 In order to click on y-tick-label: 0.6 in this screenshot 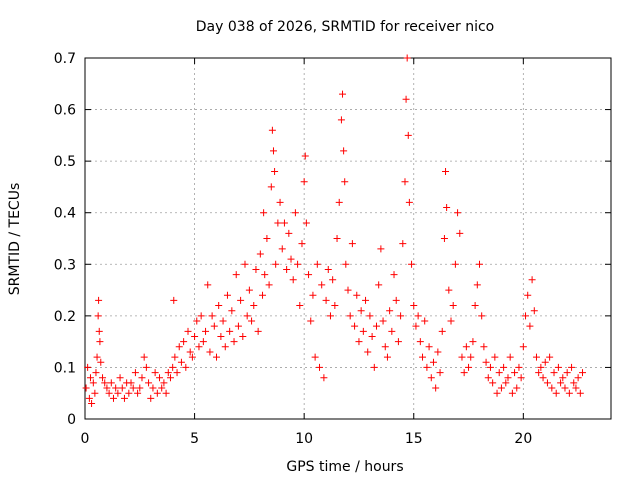, I will do `click(65, 111)`.